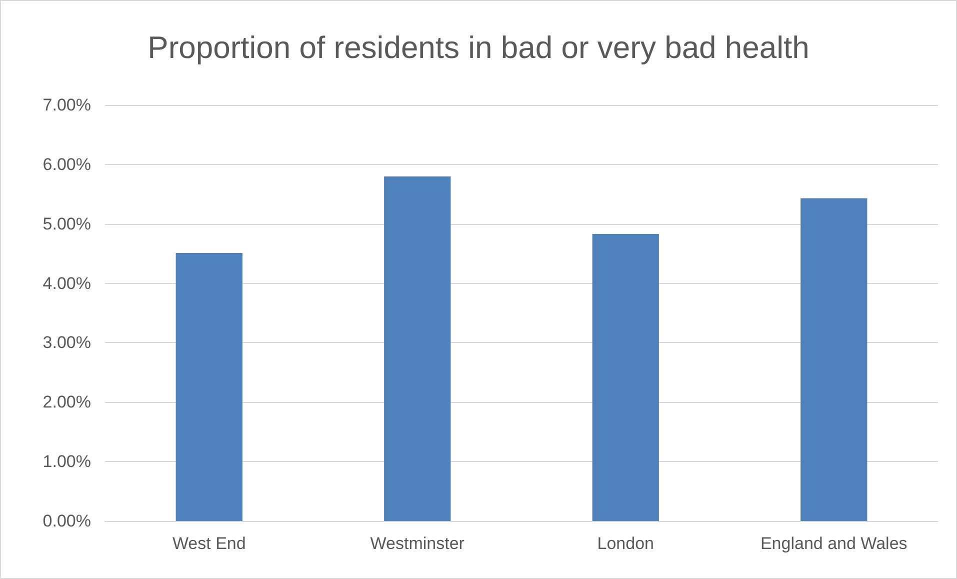 The height and width of the screenshot is (579, 957). What do you see at coordinates (66, 283) in the screenshot?
I see `y-tick-label: 4.00%` at bounding box center [66, 283].